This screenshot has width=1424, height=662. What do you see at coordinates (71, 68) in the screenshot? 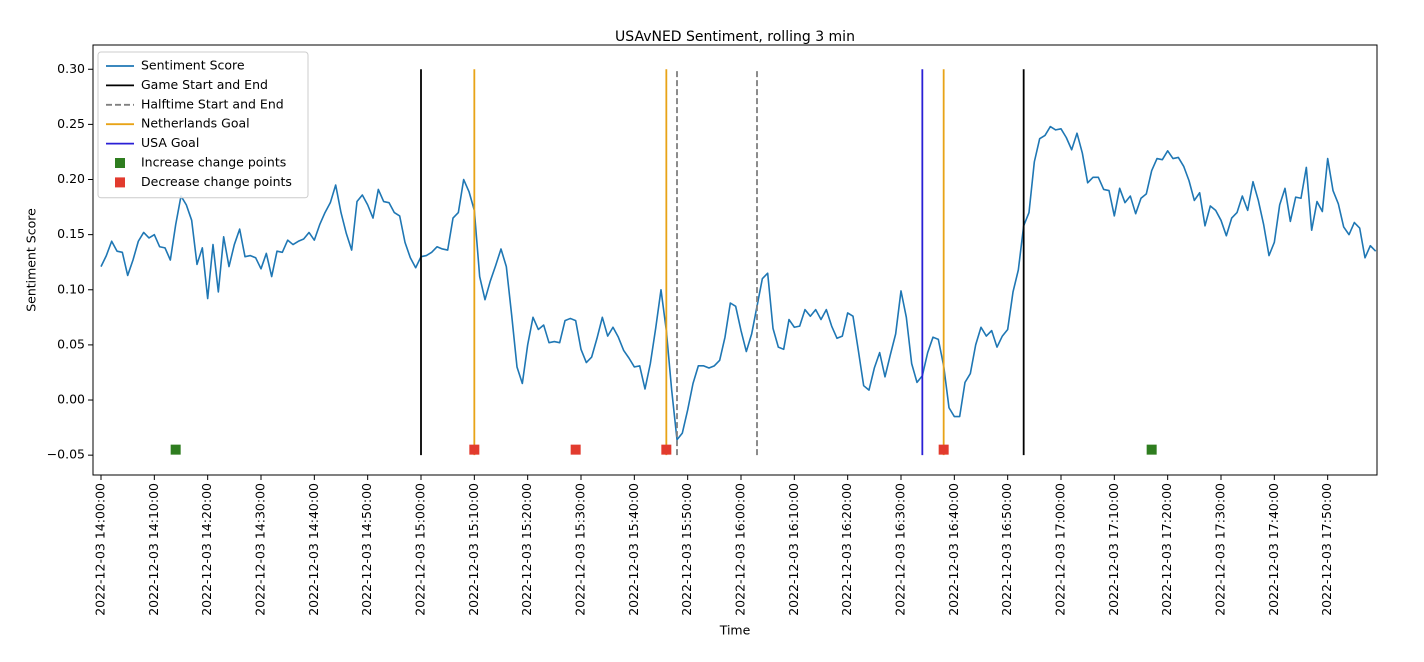
I see `y-tick-label: 0.30` at bounding box center [71, 68].